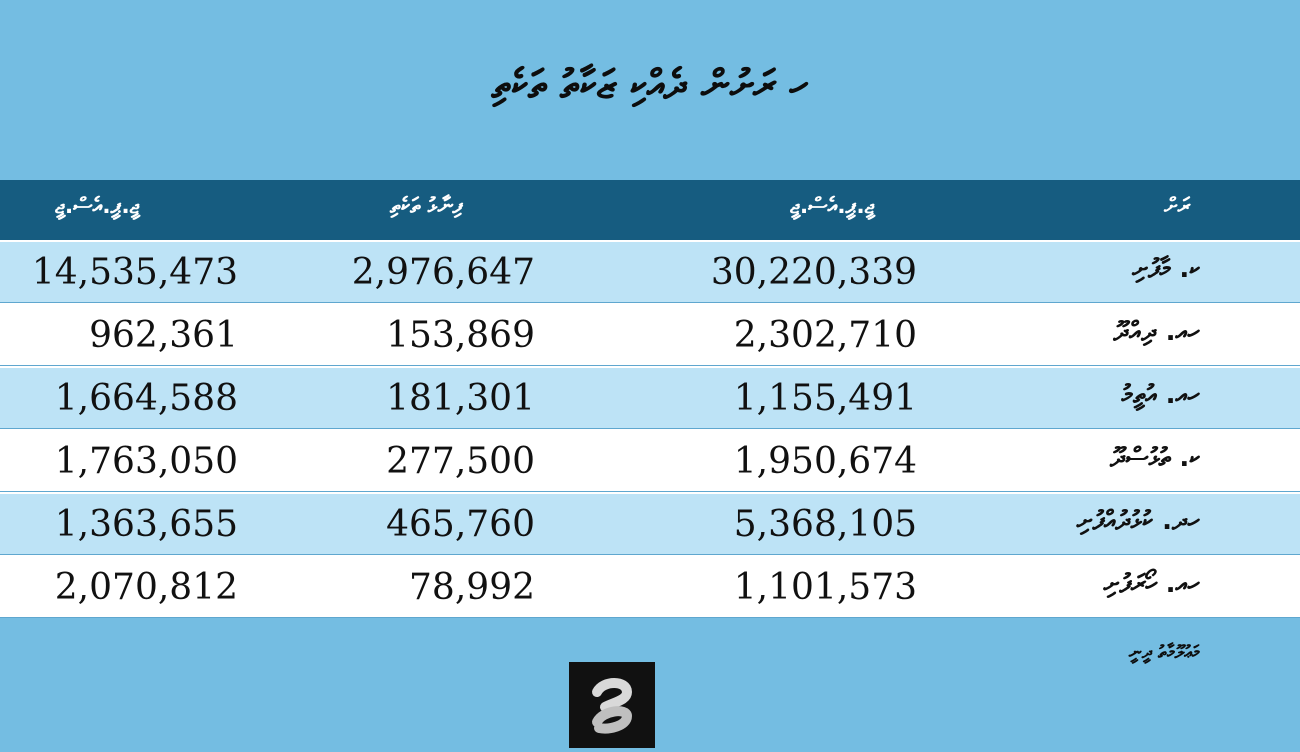  What do you see at coordinates (146, 461) in the screenshot?
I see `cell-col-1: 1,763,050` at bounding box center [146, 461].